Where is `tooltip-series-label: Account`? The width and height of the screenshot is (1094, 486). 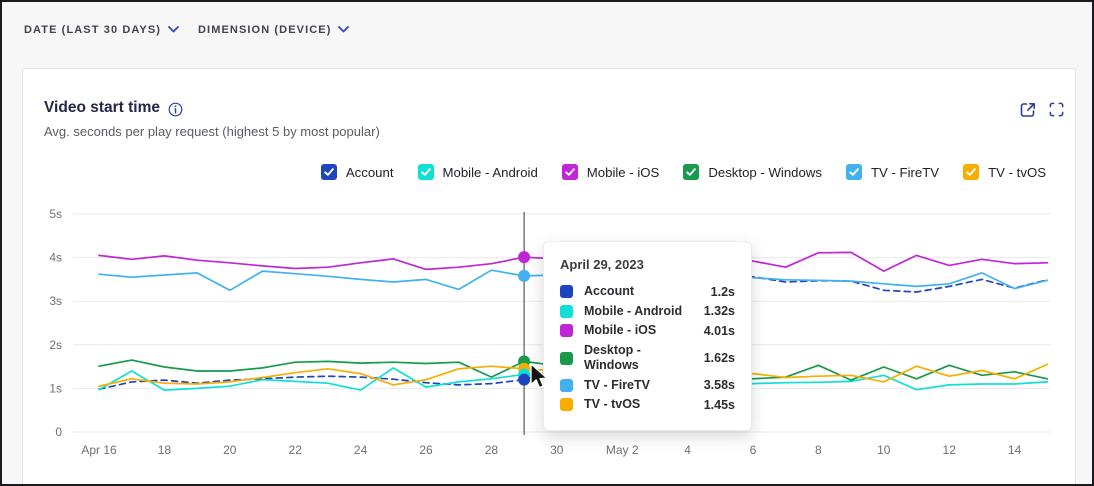 tooltip-series-label: Account is located at coordinates (609, 291).